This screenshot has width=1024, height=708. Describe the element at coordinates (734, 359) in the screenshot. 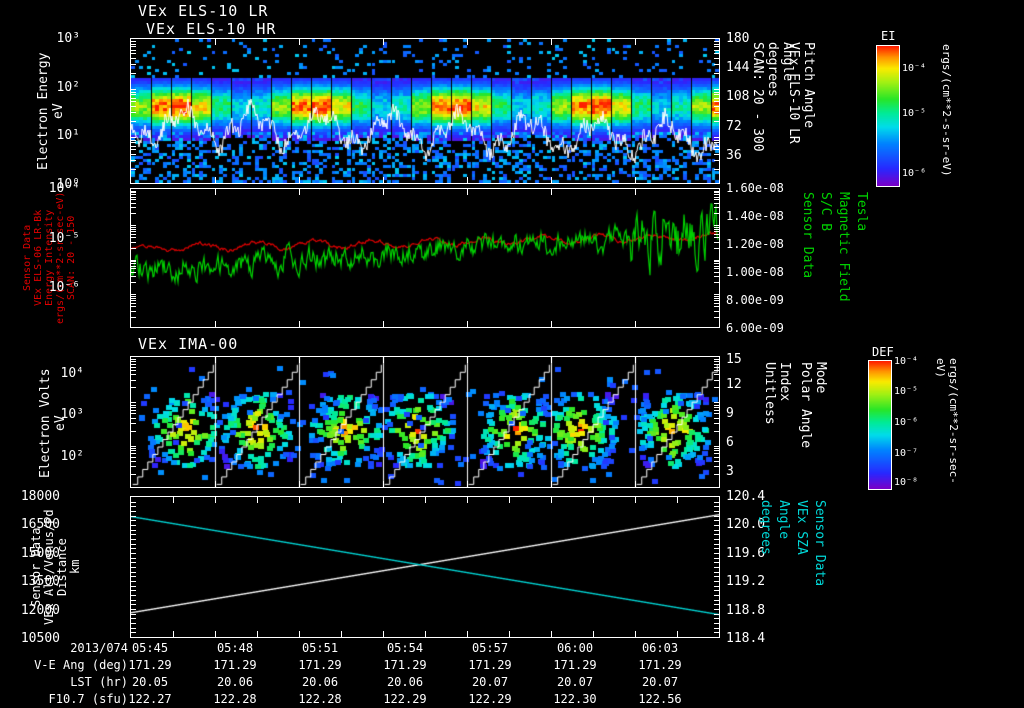

I see `axis-tick-label: 15` at that location.